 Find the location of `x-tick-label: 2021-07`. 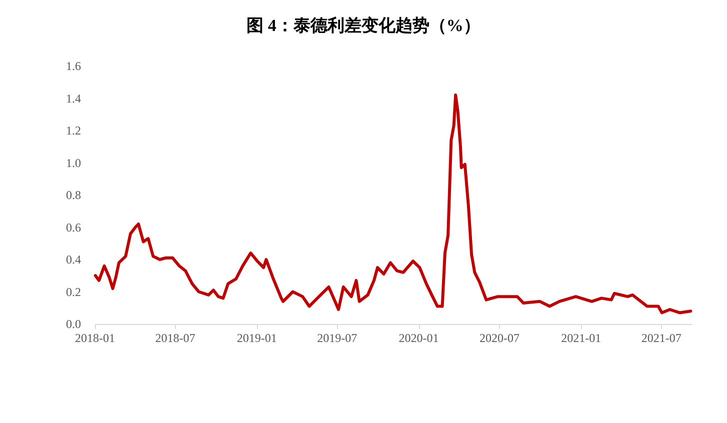

x-tick-label: 2021-07 is located at coordinates (661, 338).